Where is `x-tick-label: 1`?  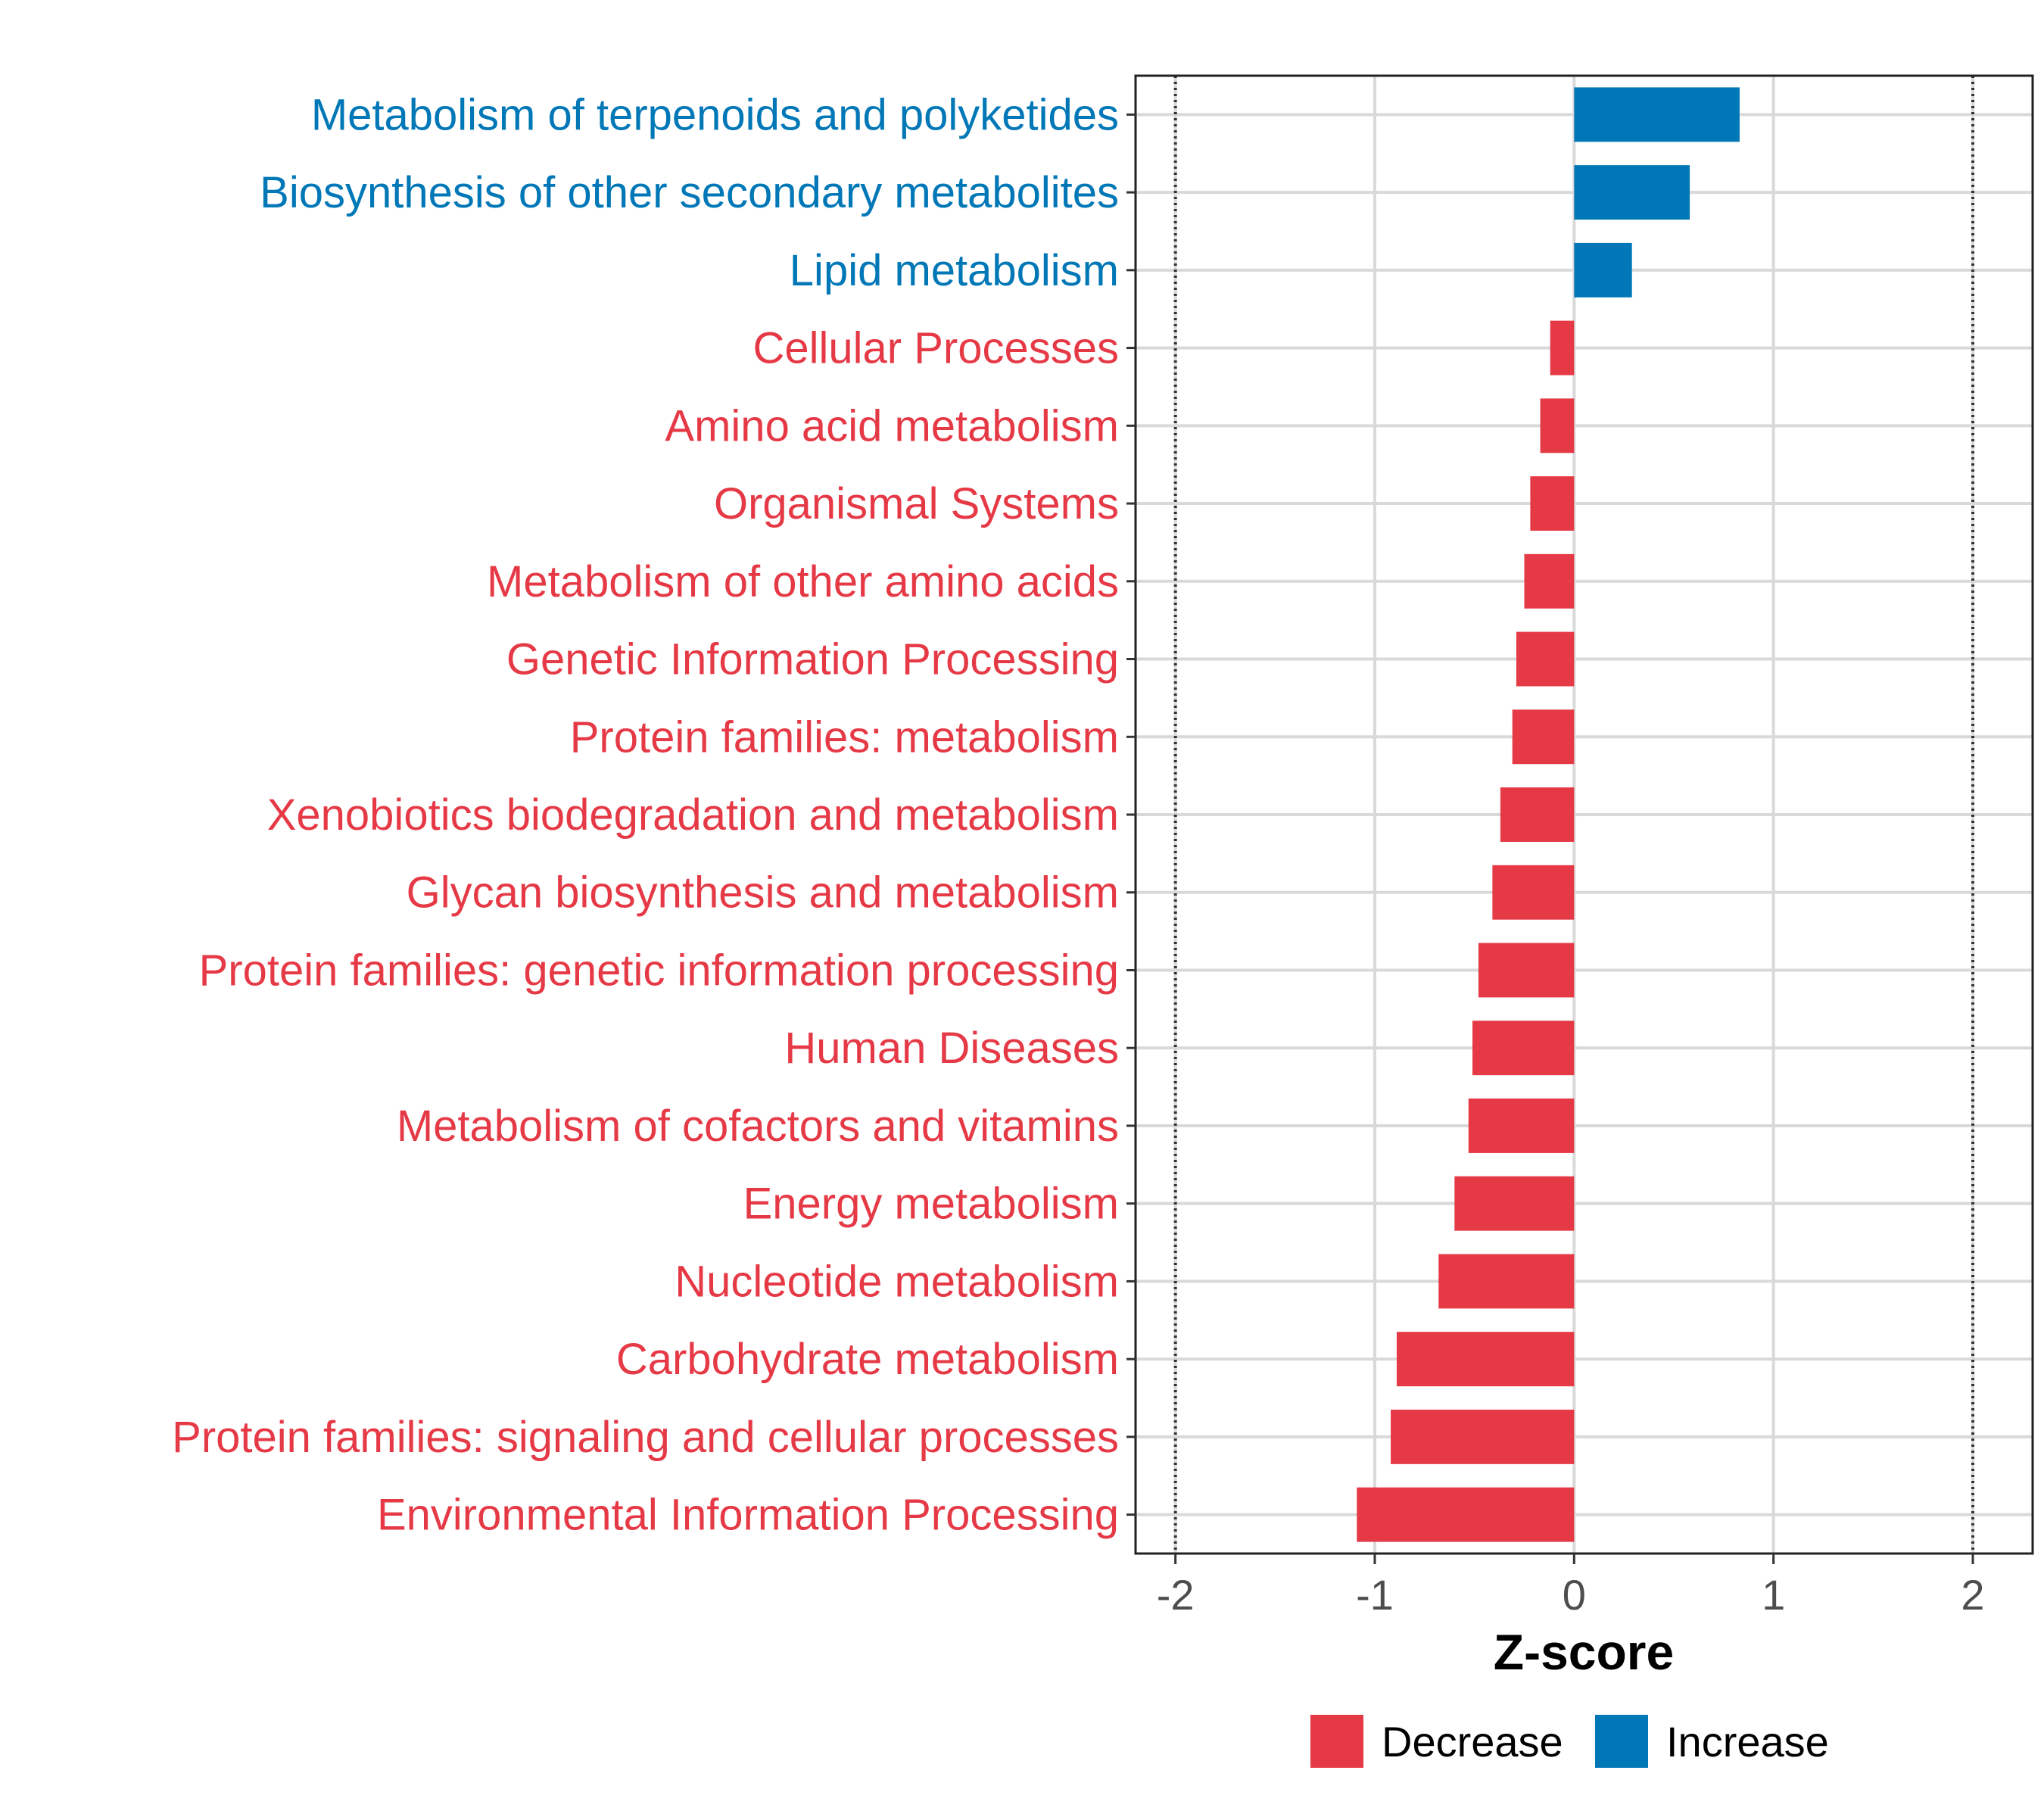
x-tick-label: 1 is located at coordinates (1773, 1595).